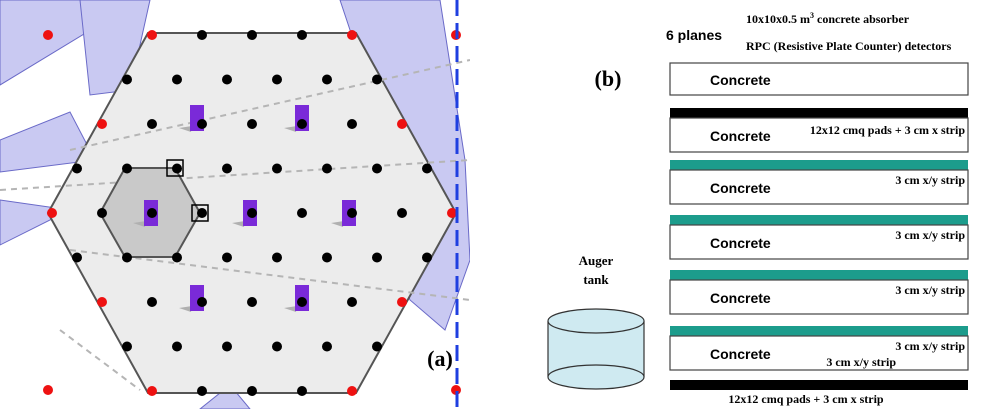 This screenshot has width=986, height=409. I want to click on slab-6: Concrete 3 cm x/y strip 3 cm x/y strip, so click(819, 348).